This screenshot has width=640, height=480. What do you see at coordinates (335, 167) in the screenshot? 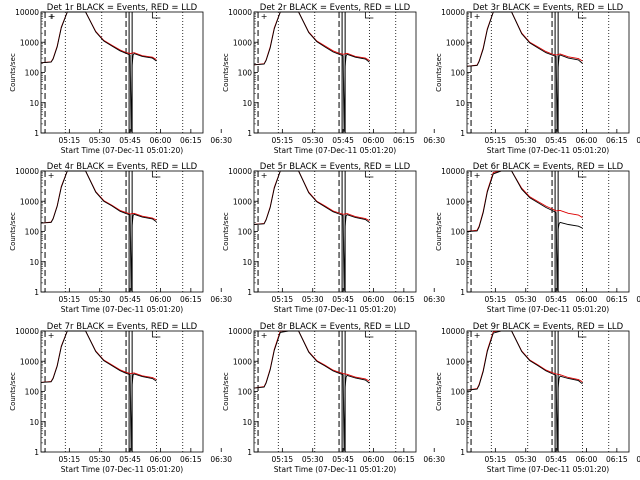
I see `panel-title: Det 5r BLACK = Events, RED = LLD` at bounding box center [335, 167].